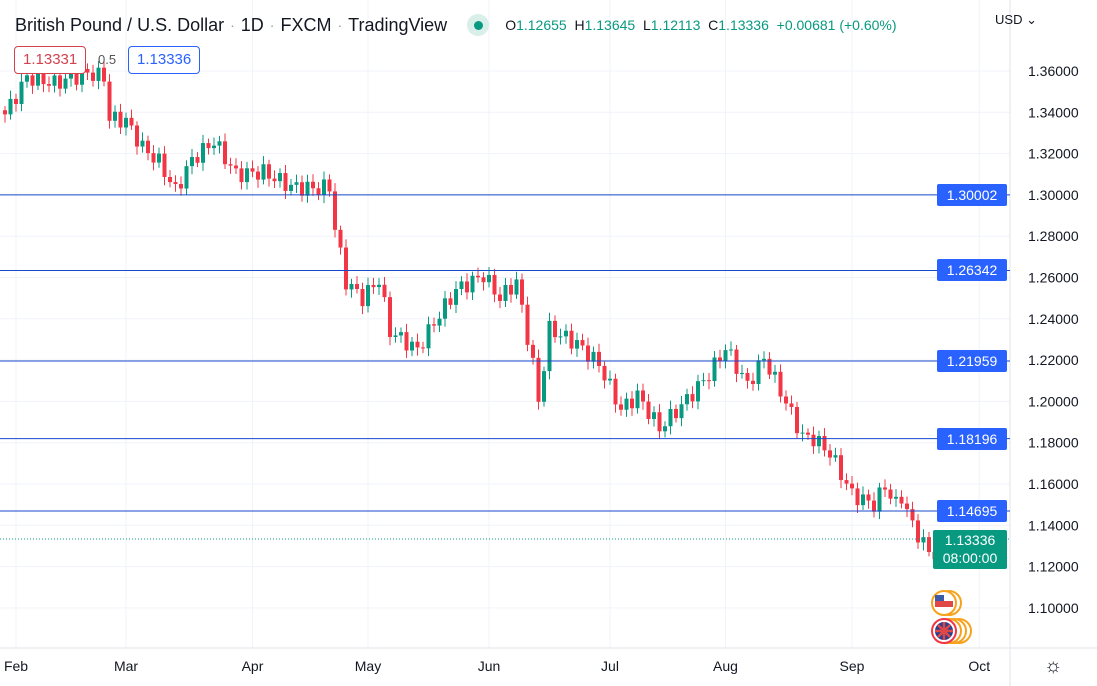 This screenshot has width=1097, height=686. What do you see at coordinates (164, 60) in the screenshot?
I see `buy-button: 1.13336` at bounding box center [164, 60].